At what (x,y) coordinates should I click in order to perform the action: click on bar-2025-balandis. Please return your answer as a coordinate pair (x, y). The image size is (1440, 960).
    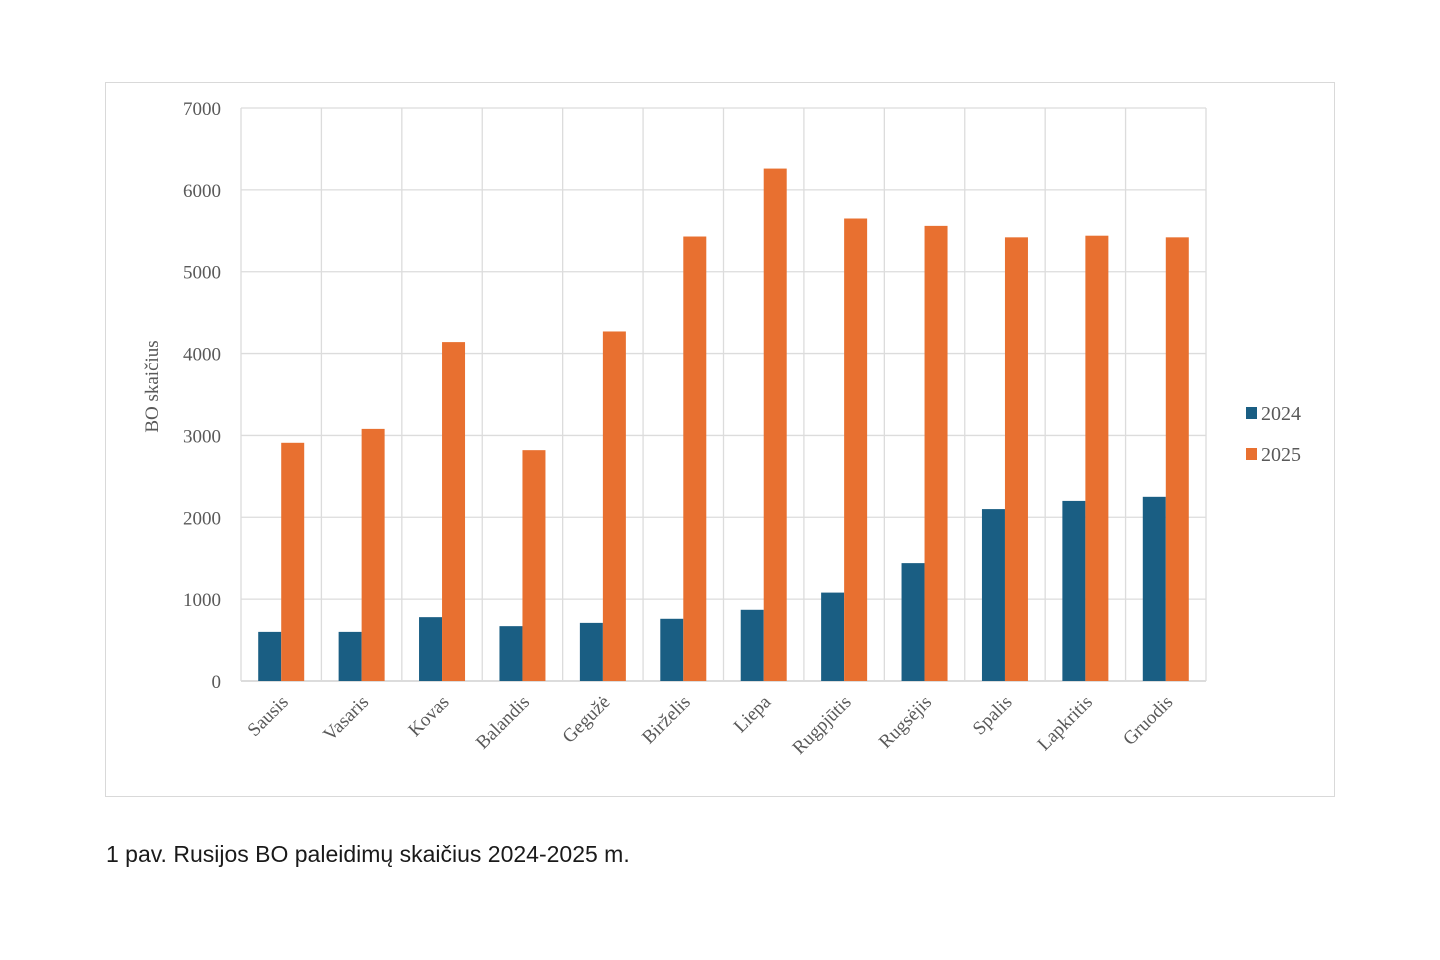
    Looking at the image, I should click on (534, 565).